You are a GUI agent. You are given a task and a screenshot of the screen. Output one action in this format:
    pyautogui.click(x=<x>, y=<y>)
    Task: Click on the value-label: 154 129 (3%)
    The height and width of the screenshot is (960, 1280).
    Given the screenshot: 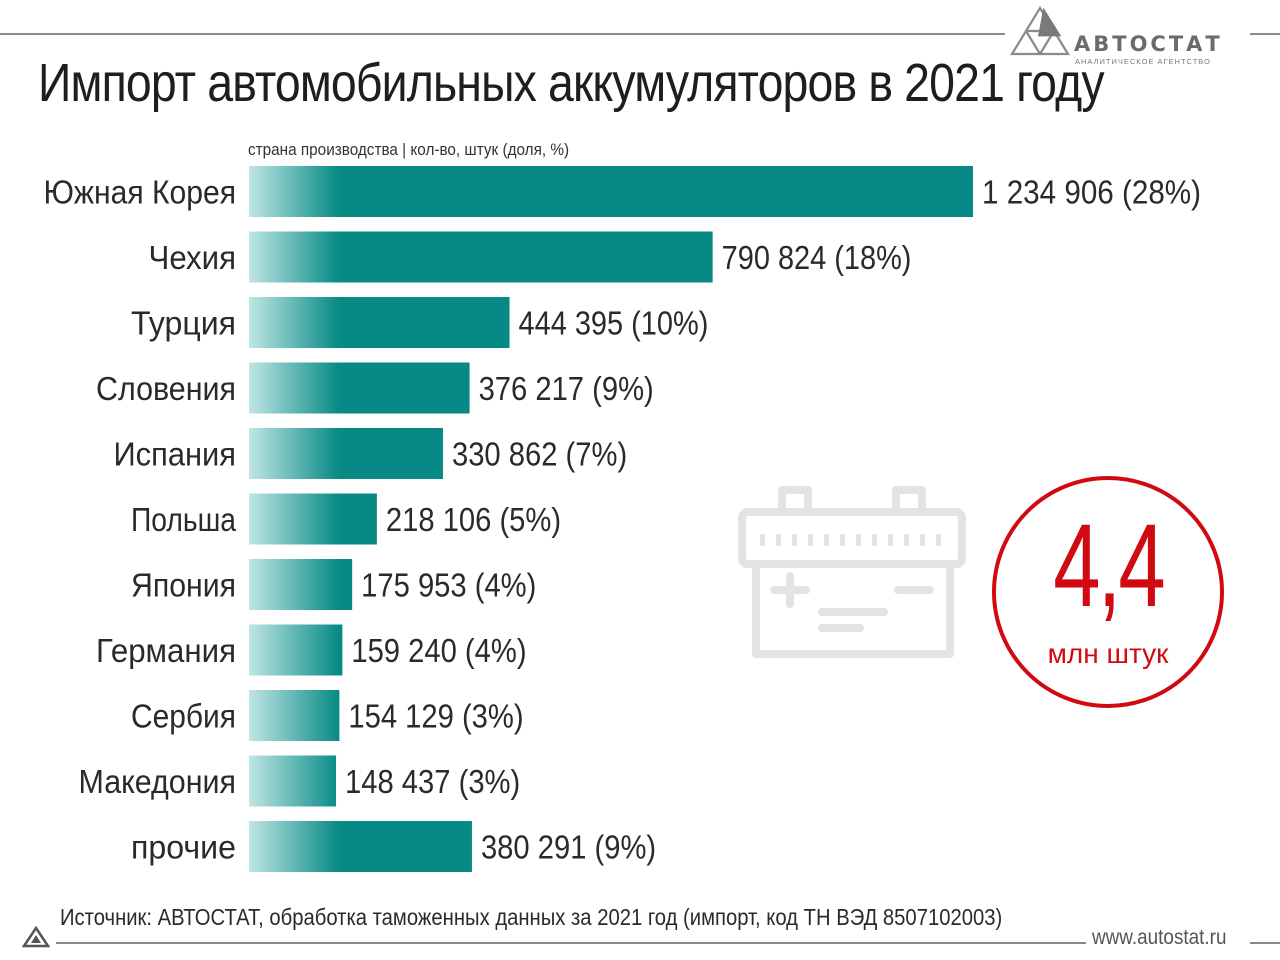 What is the action you would take?
    pyautogui.click(x=435, y=716)
    